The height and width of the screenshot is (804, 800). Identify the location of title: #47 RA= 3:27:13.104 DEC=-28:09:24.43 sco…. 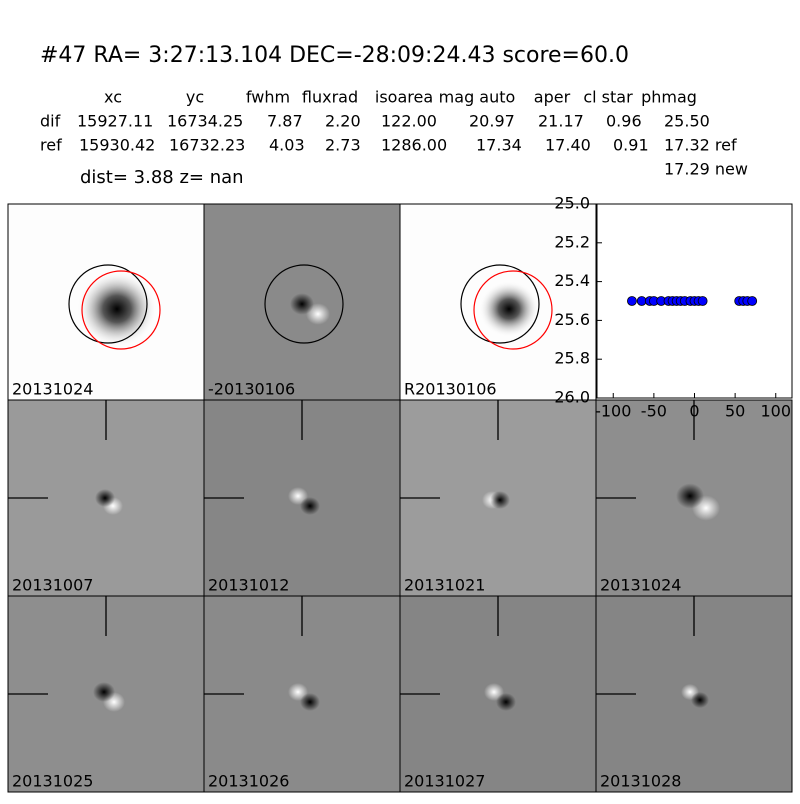
(334, 55).